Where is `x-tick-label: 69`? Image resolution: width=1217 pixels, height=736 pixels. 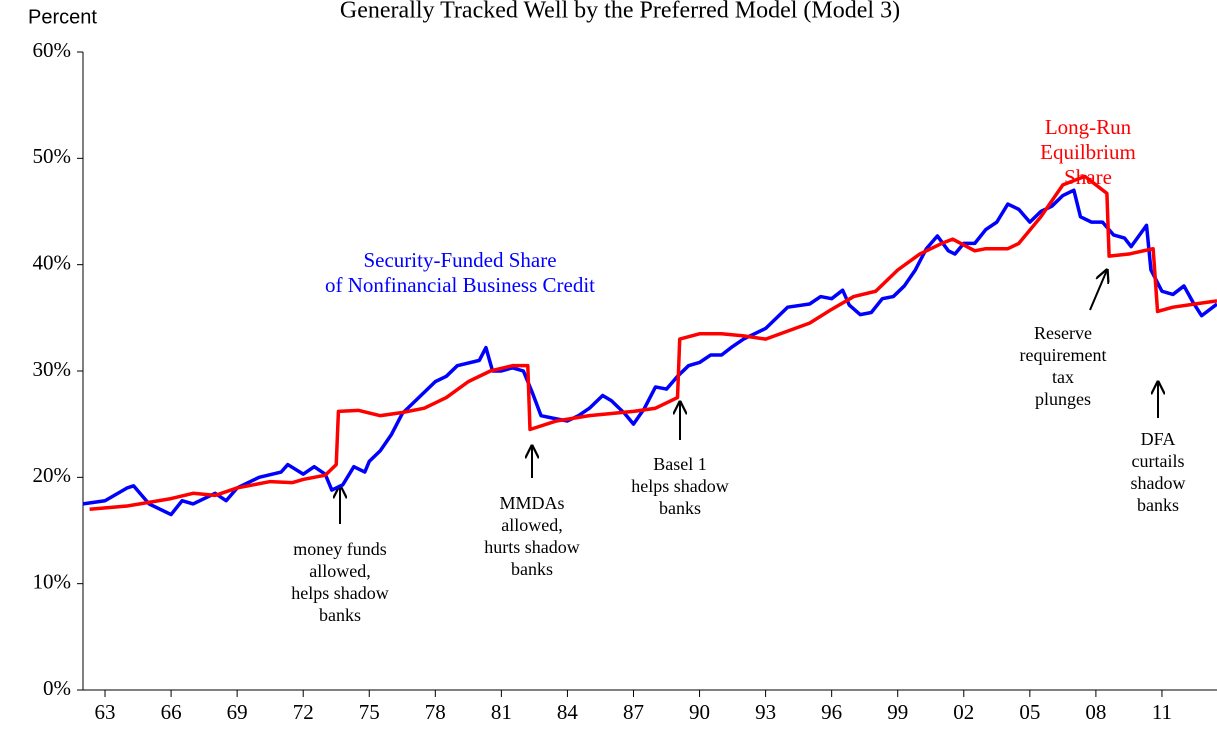
x-tick-label: 69 is located at coordinates (237, 712).